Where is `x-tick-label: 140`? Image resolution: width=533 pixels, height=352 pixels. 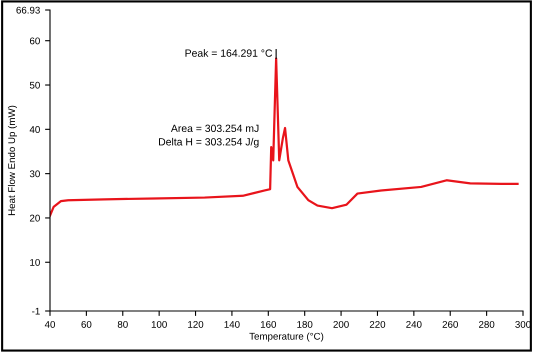 x-tick-label: 140 is located at coordinates (232, 324).